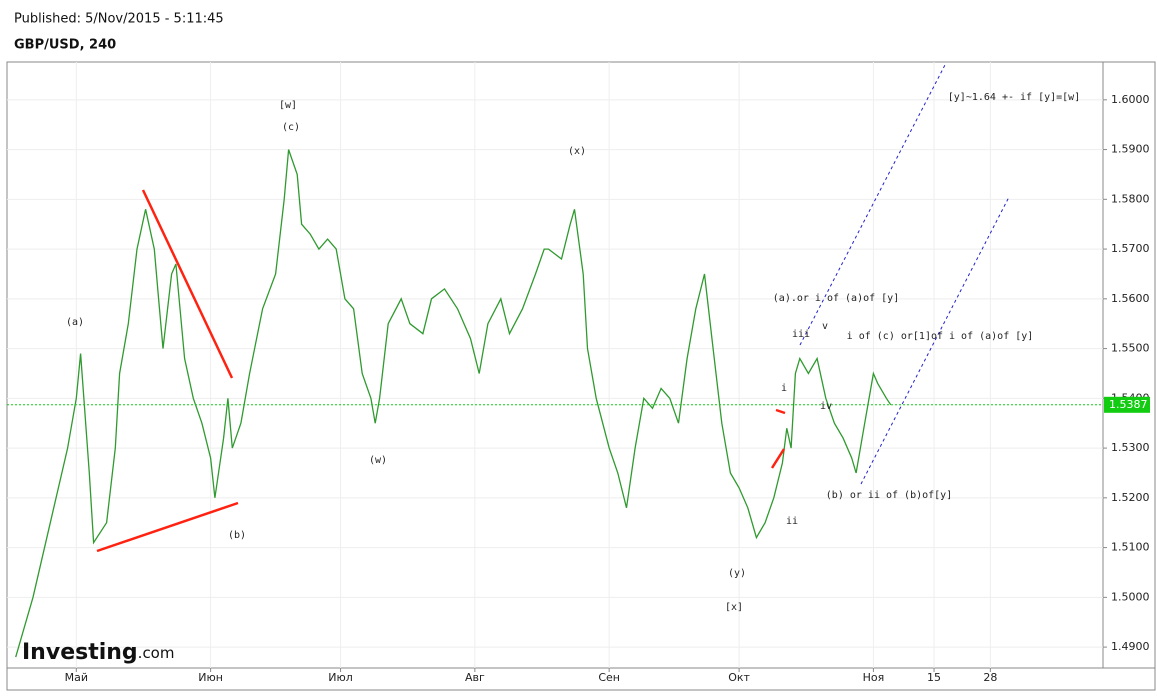 Image resolution: width=1157 pixels, height=700 pixels. Describe the element at coordinates (1130, 99) in the screenshot. I see `y-tick-label: 1.6000` at that location.